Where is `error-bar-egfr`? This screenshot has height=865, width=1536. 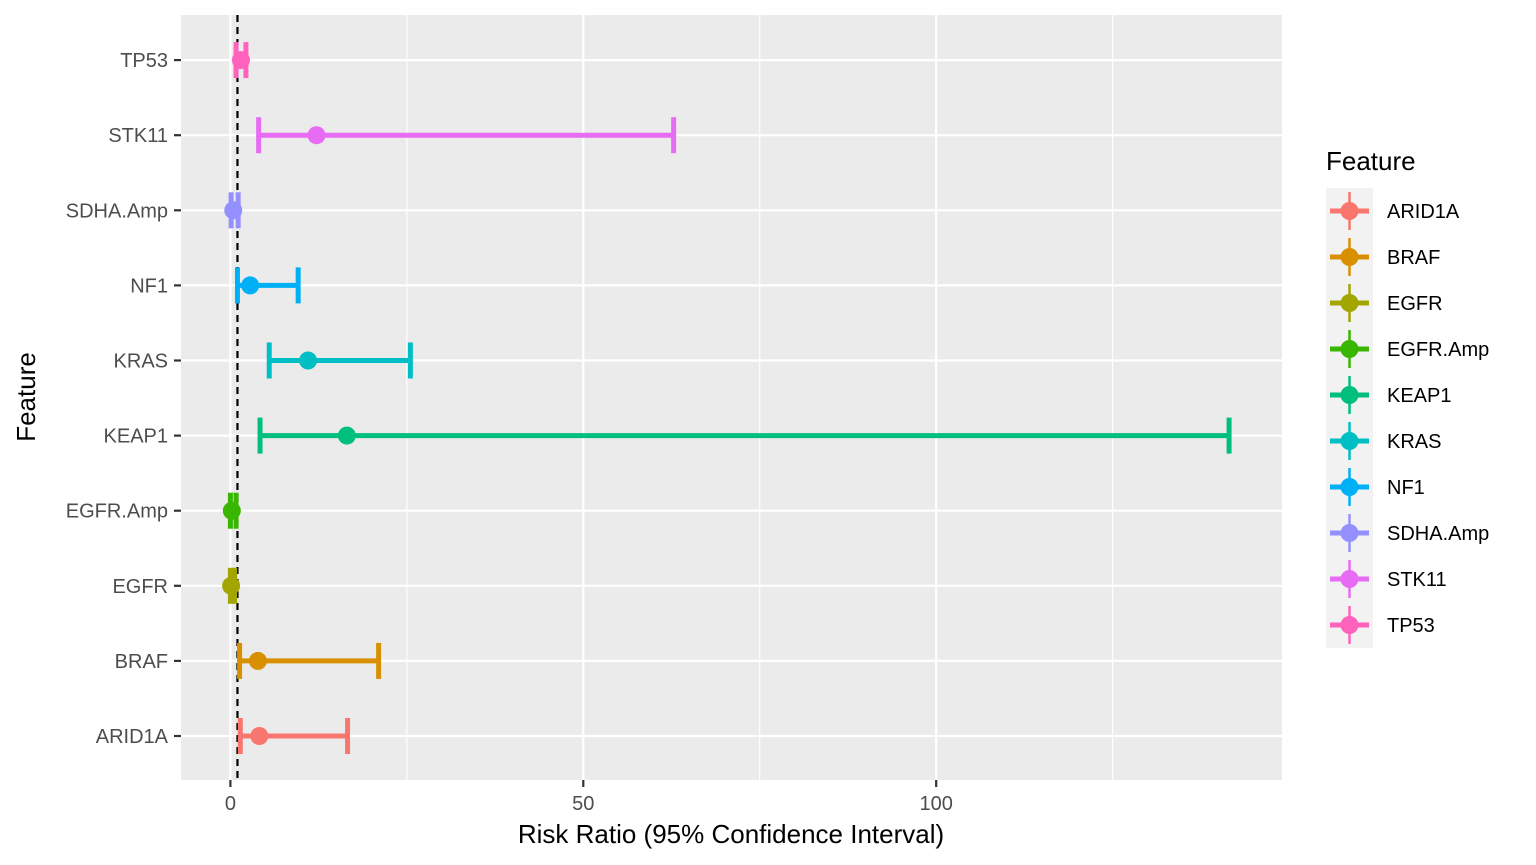
error-bar-egfr is located at coordinates (231, 585).